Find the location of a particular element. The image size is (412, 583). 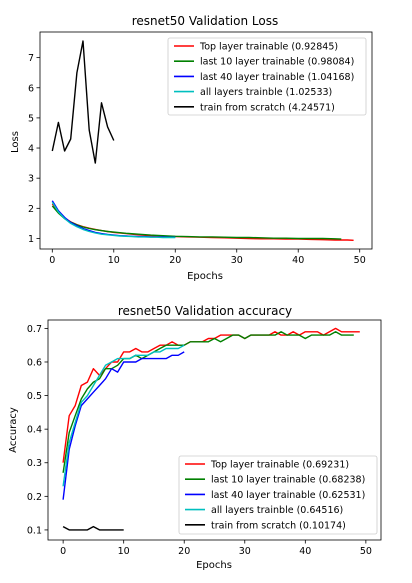

accuracy-y-tick-label: 0.3 is located at coordinates (34, 463).